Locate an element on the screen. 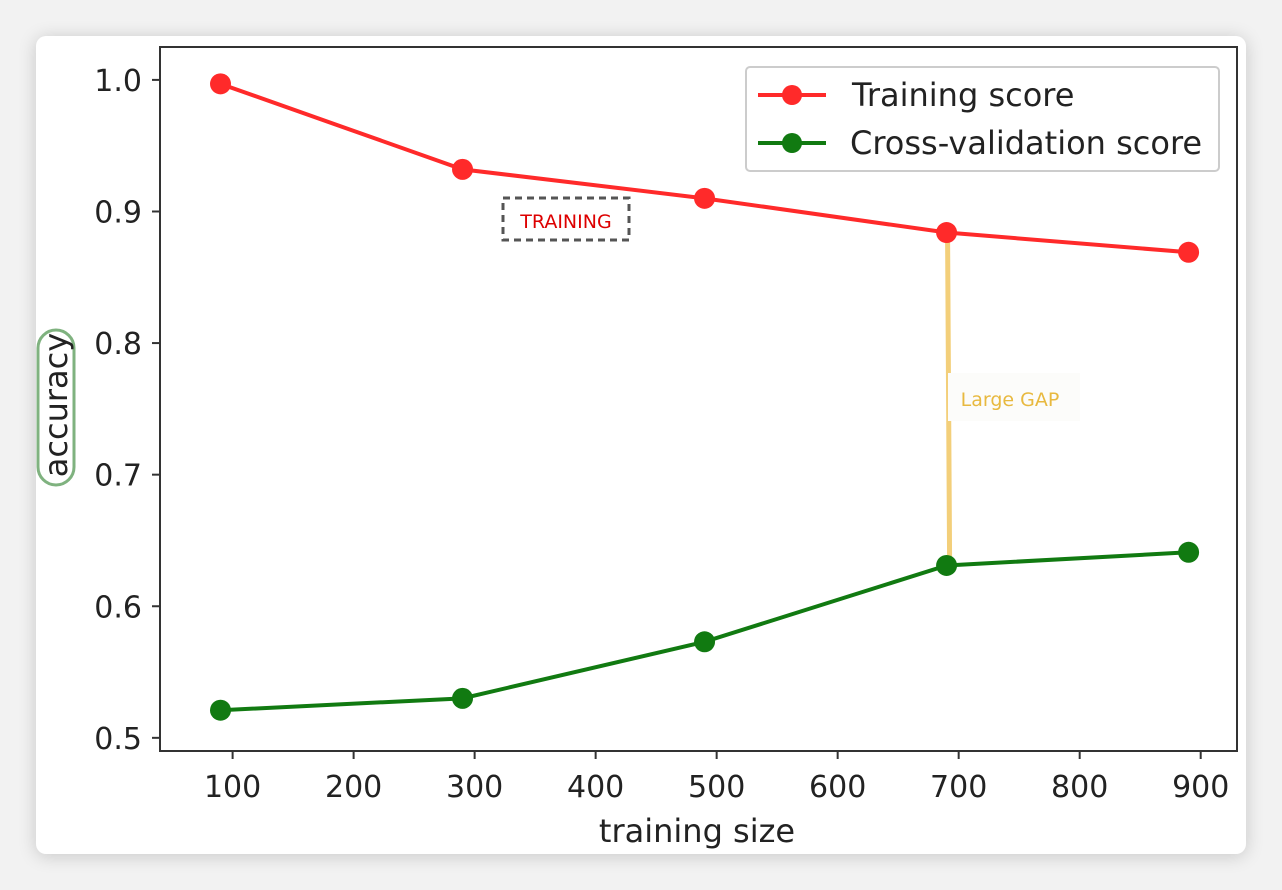  x-tick-label: 800 is located at coordinates (1079, 787).